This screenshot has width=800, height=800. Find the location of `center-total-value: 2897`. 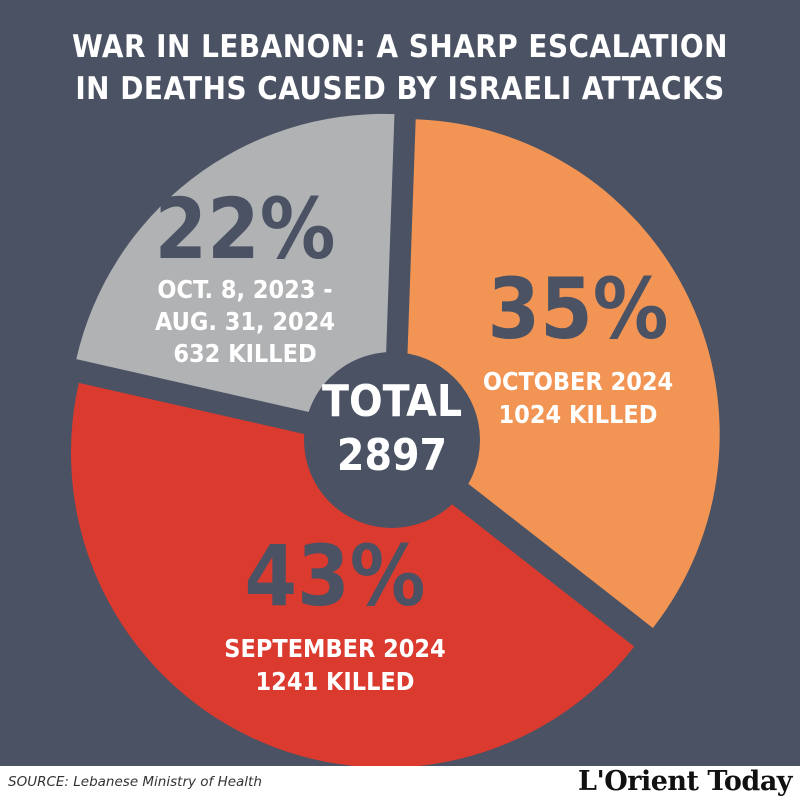

center-total-value: 2897 is located at coordinates (392, 455).